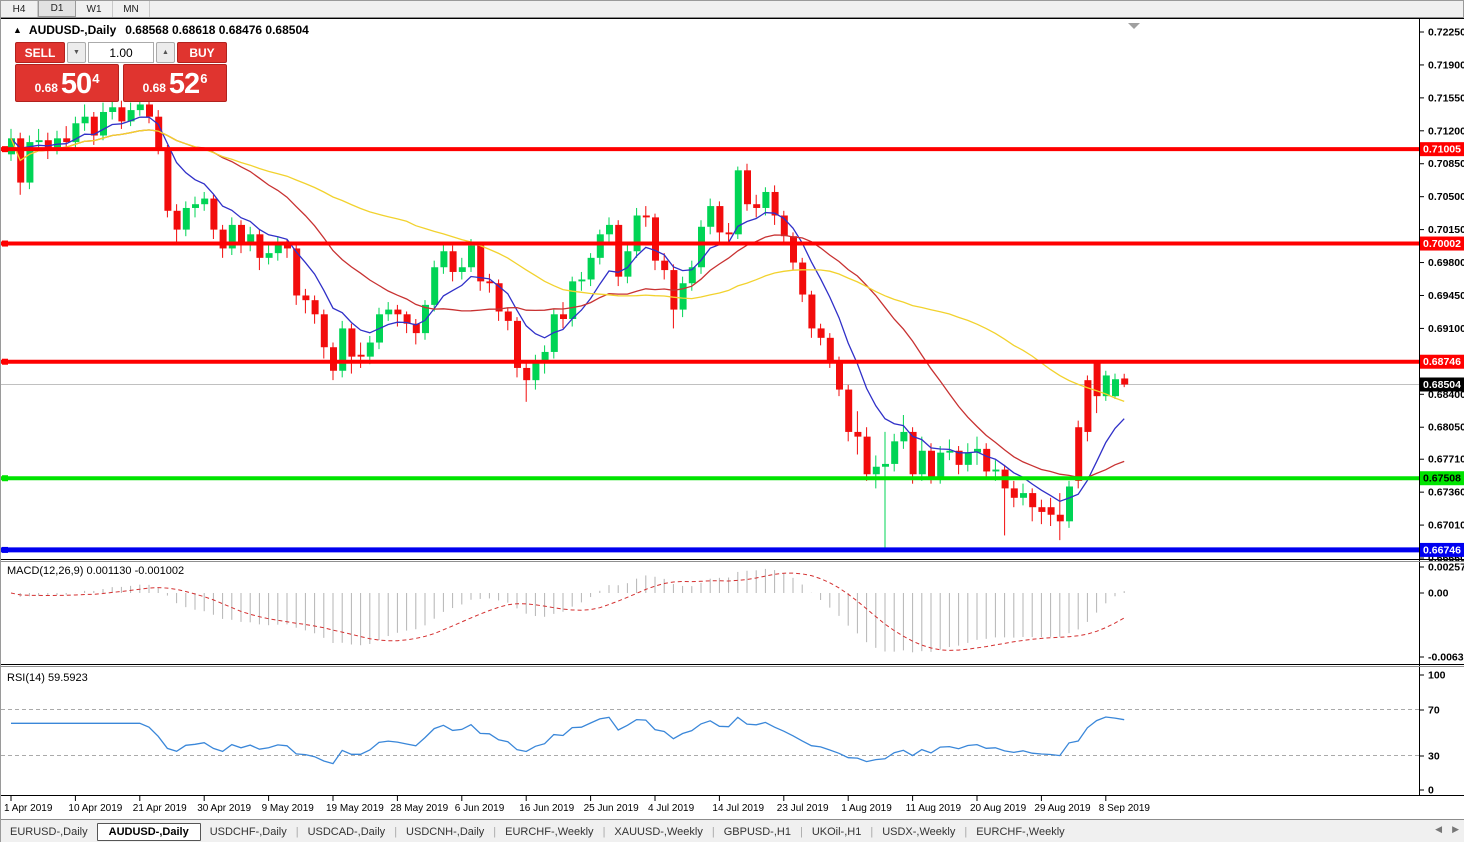  I want to click on tab-usdx-weekly: USDX-,Weekly, so click(919, 831).